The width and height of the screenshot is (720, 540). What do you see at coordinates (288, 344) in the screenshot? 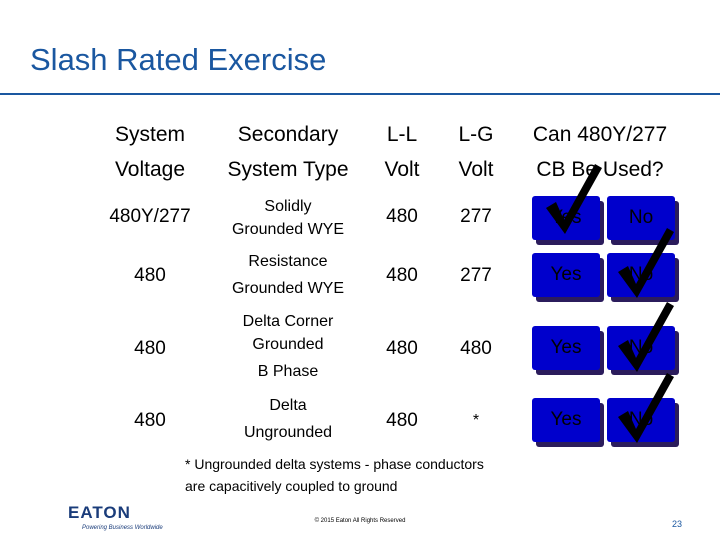
I see `secondary-type-line: Grounded` at bounding box center [288, 344].